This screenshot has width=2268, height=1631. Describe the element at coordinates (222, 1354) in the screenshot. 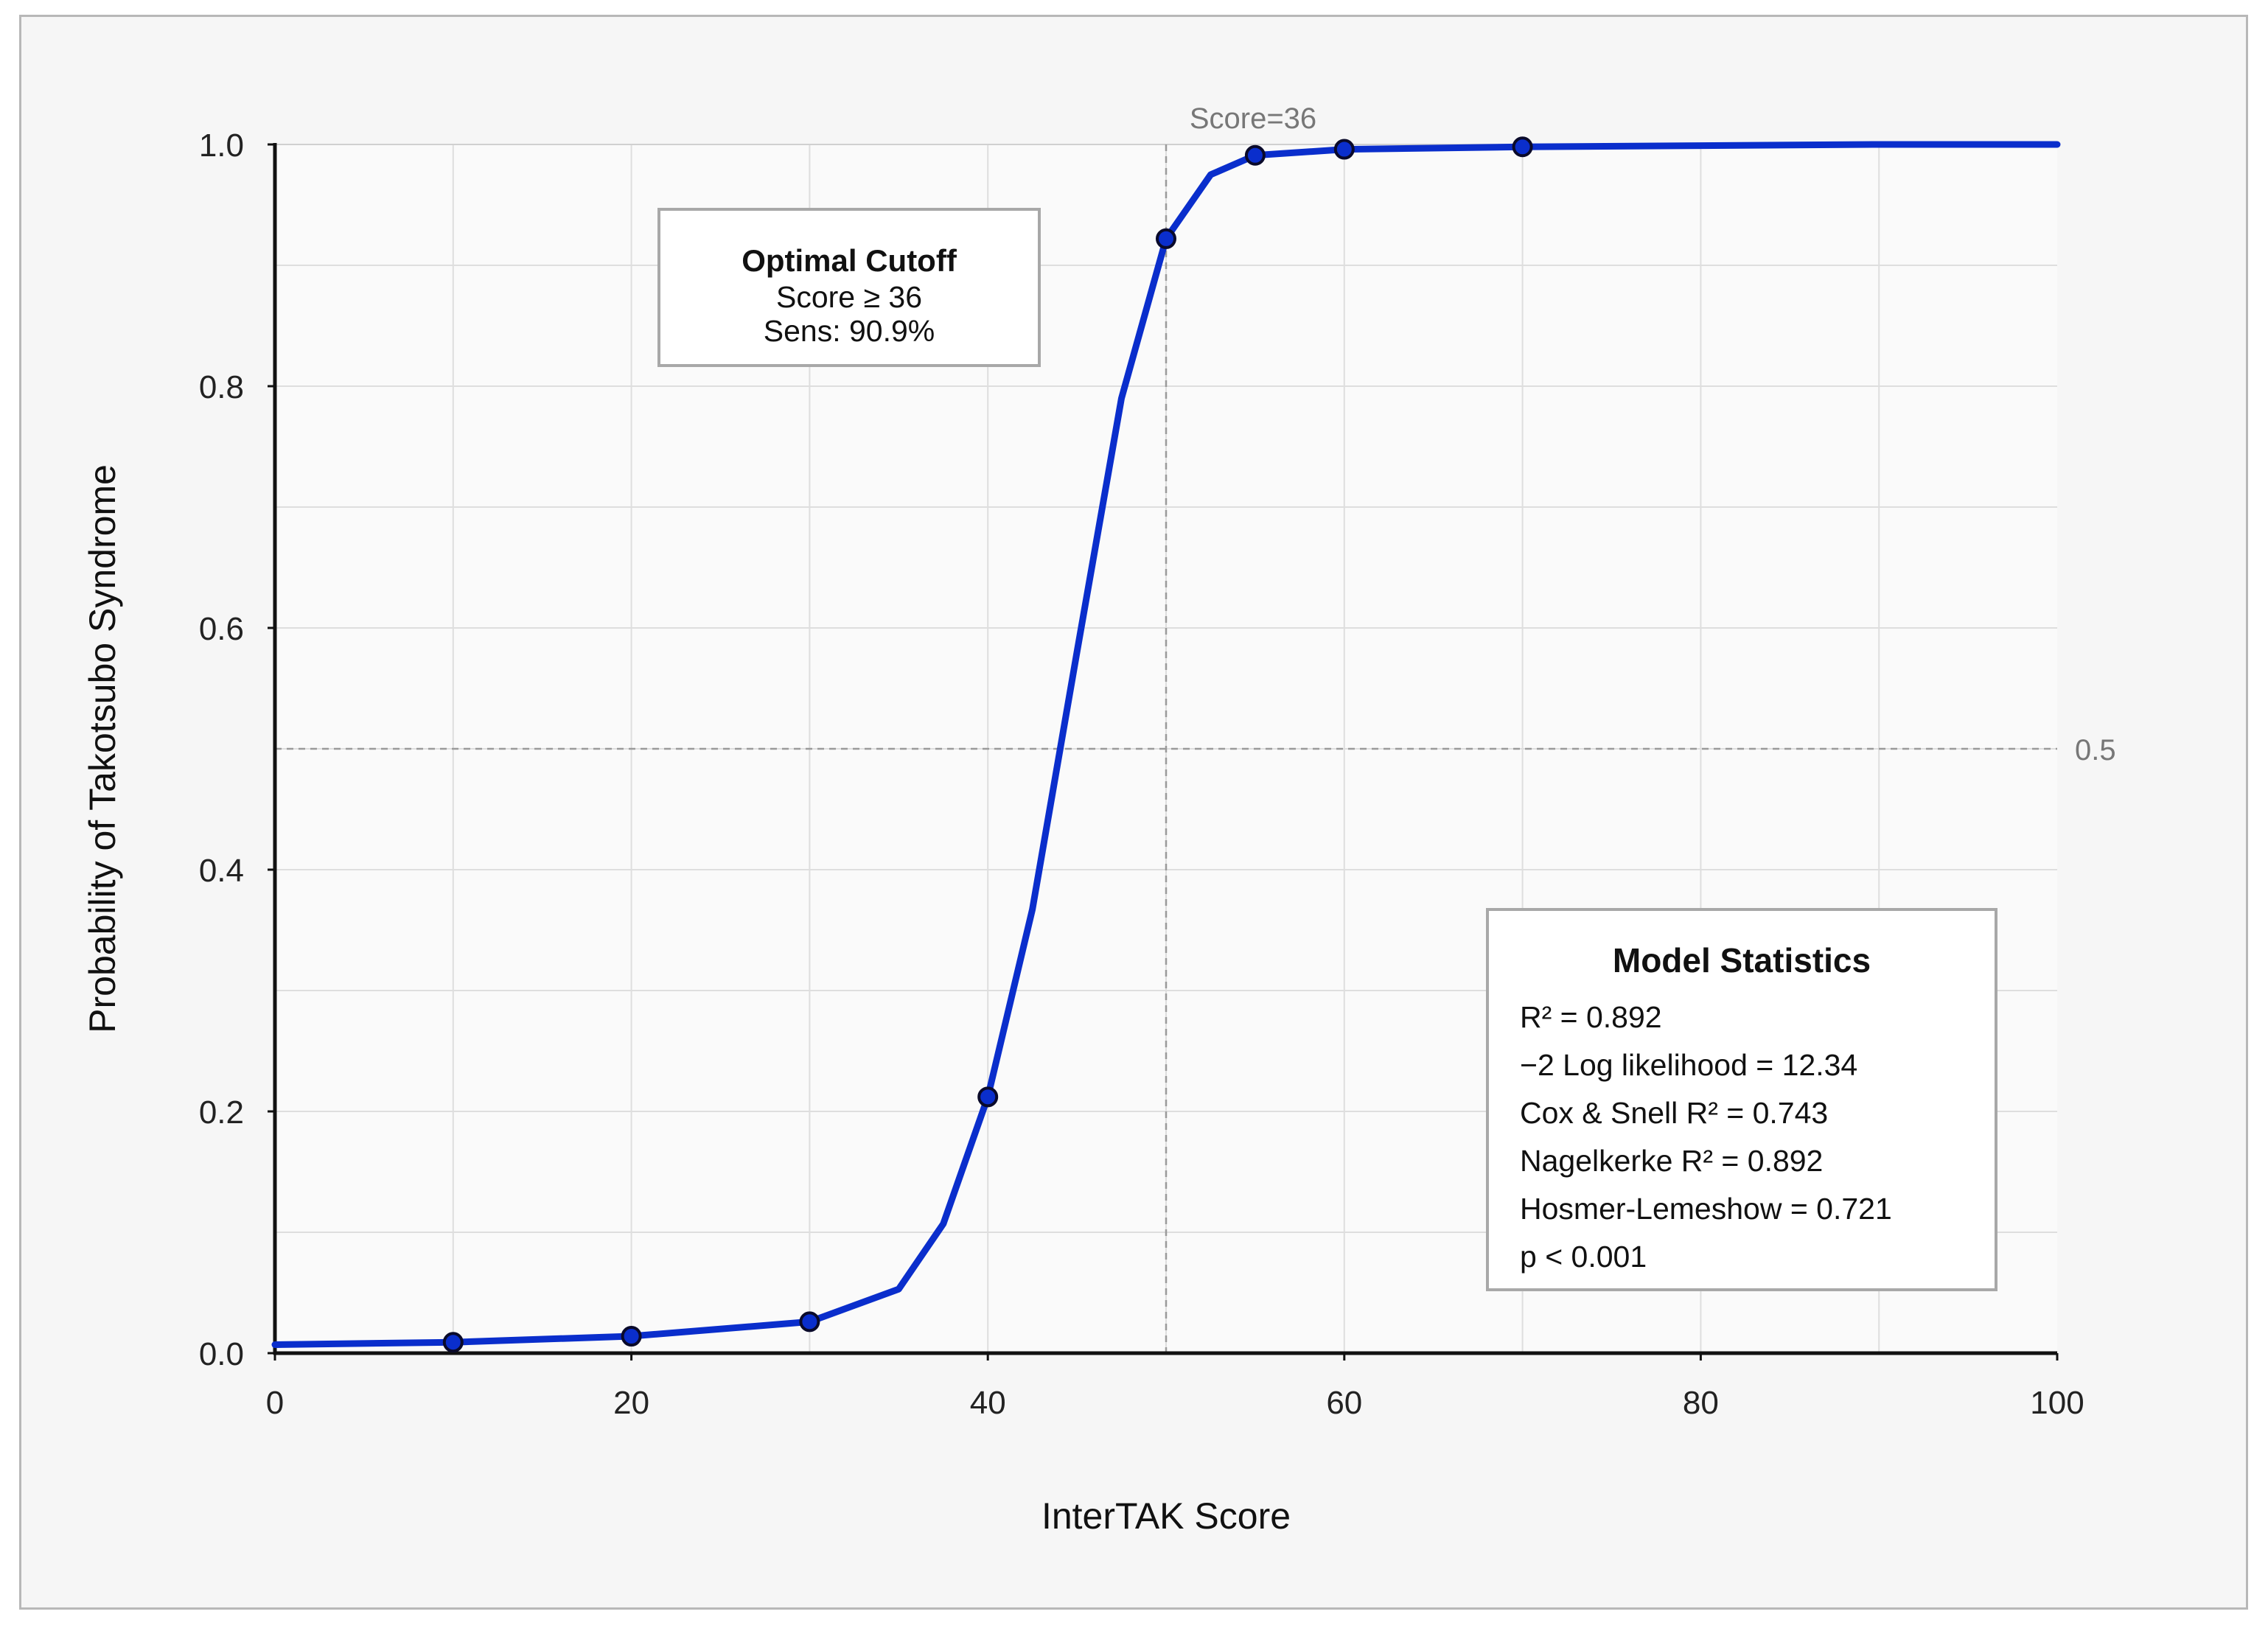

I see `y-tick-label: 0.0` at that location.